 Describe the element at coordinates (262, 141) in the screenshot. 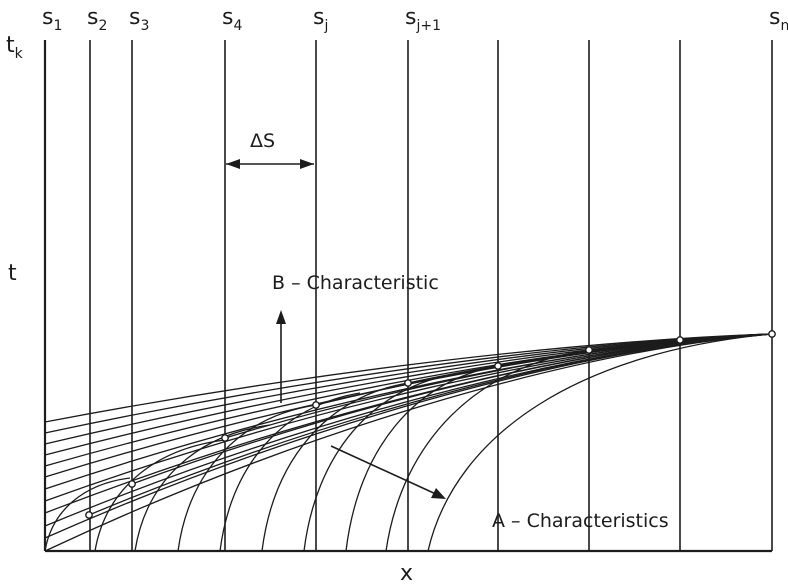

I see `delta-s-label: ΔS` at that location.